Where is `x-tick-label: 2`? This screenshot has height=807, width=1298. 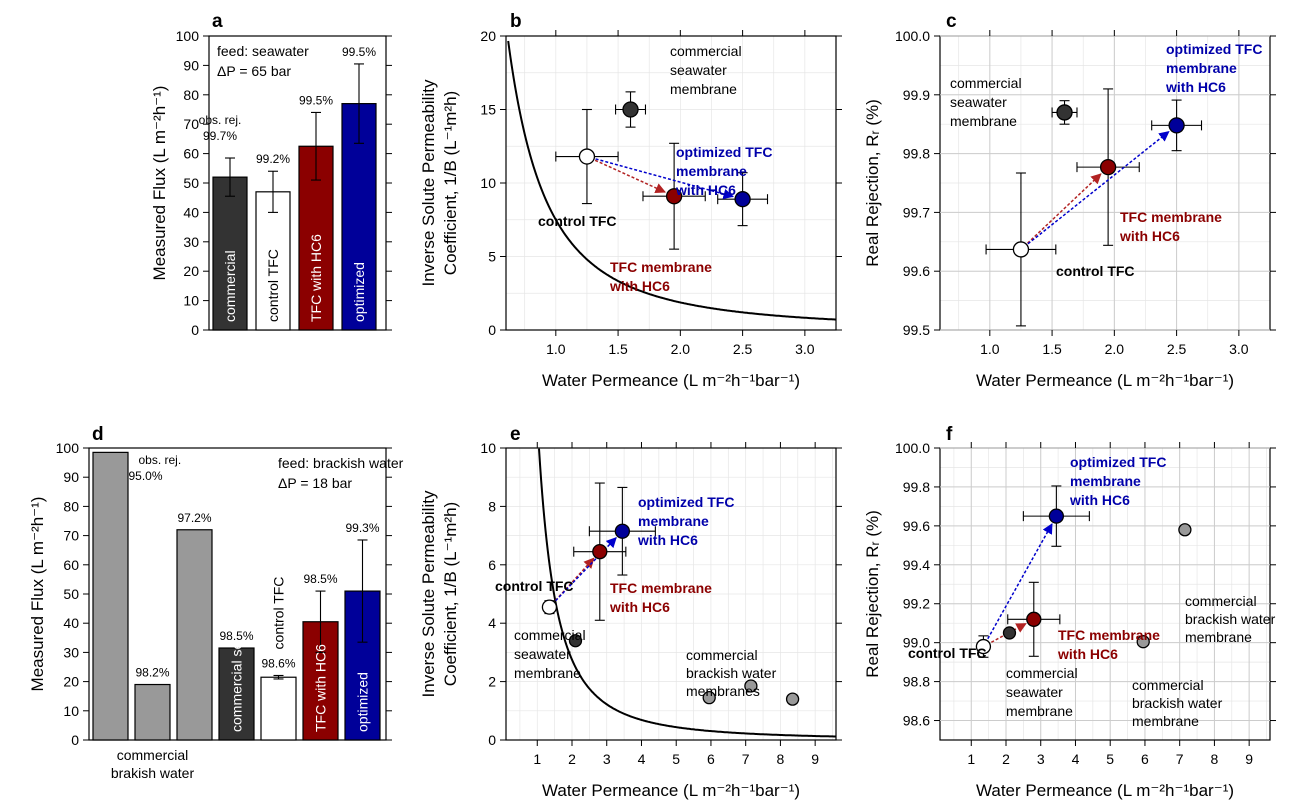 x-tick-label: 2 is located at coordinates (572, 759).